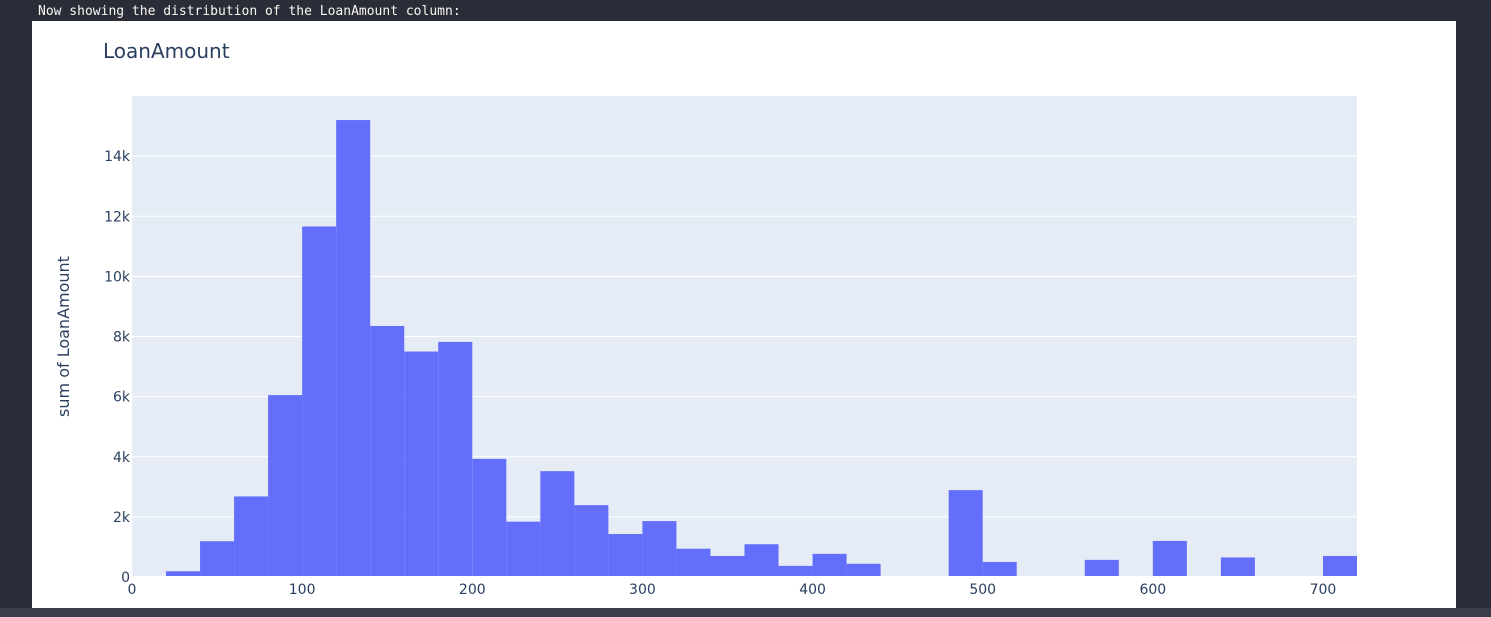  I want to click on x-tick-label: 0, so click(132, 590).